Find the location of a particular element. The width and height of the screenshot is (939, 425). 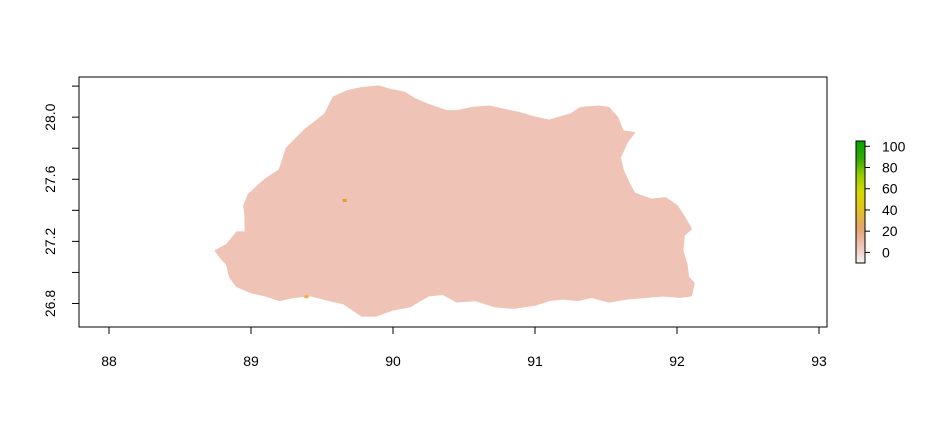

legend-tick-label: 40 is located at coordinates (890, 210).